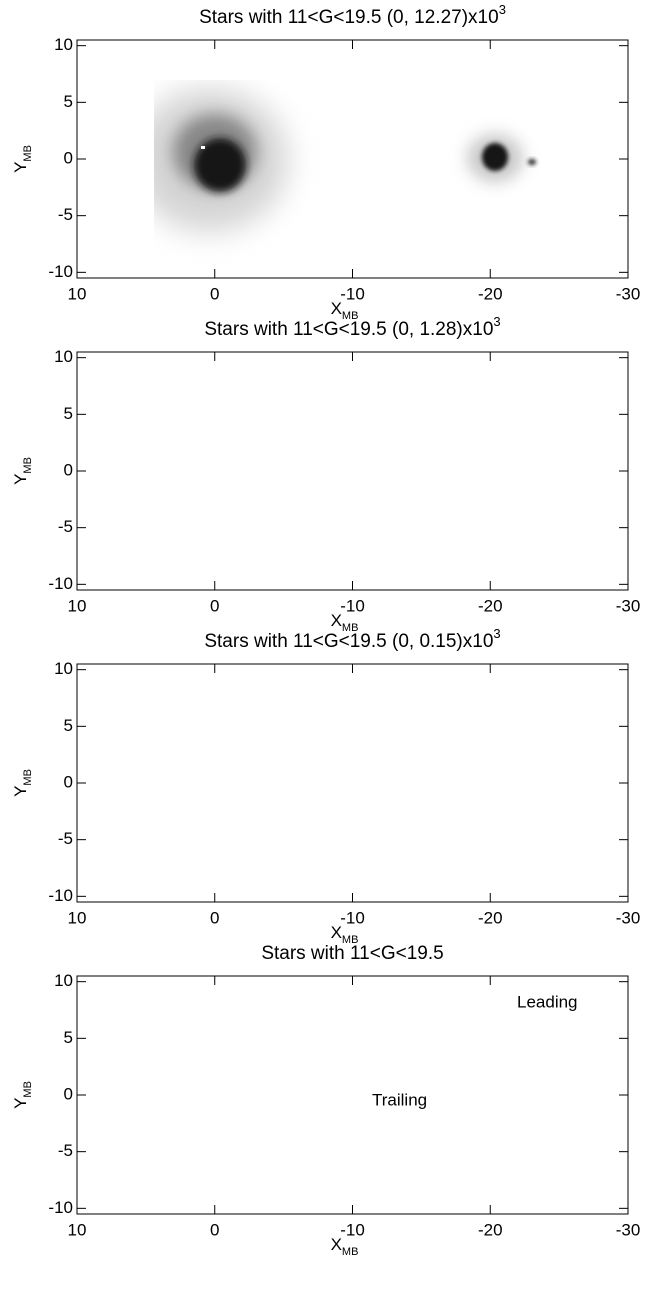 The width and height of the screenshot is (655, 1295). I want to click on chart-title: Stars with 11<G<19.5, so click(352, 953).